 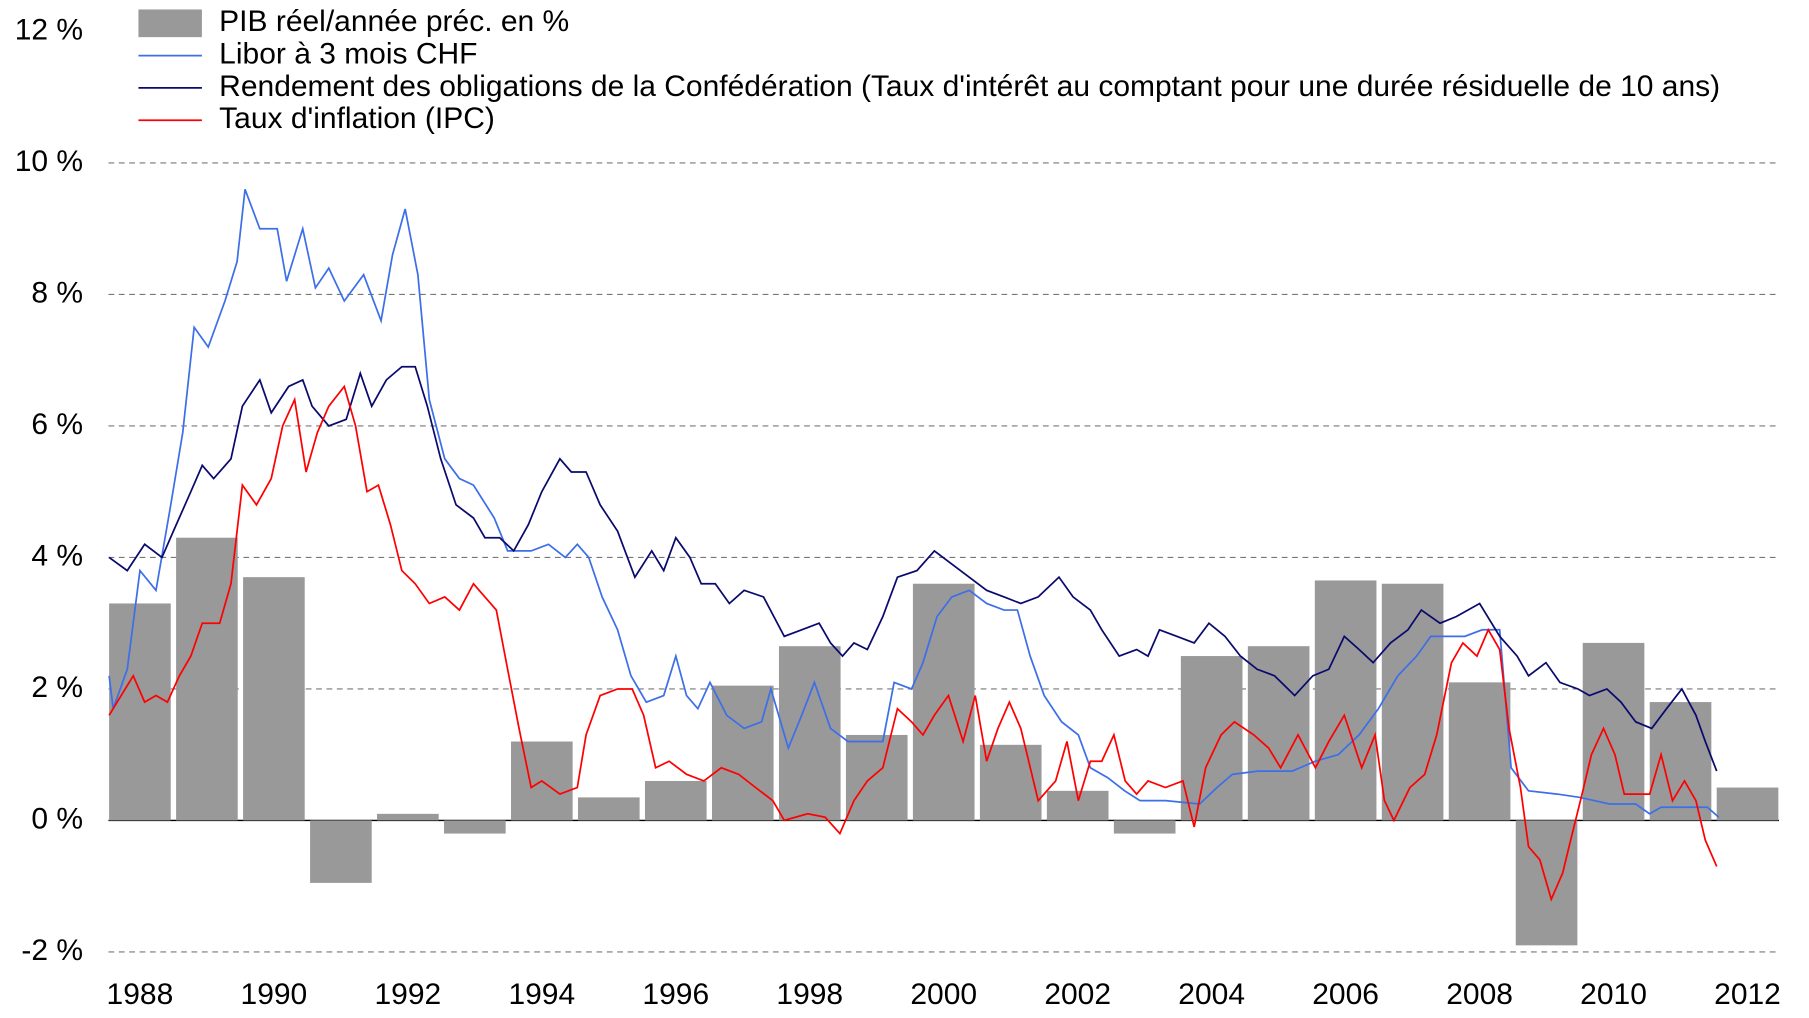 I want to click on legend-label: Taux d'inflation (IPC), so click(x=357, y=118).